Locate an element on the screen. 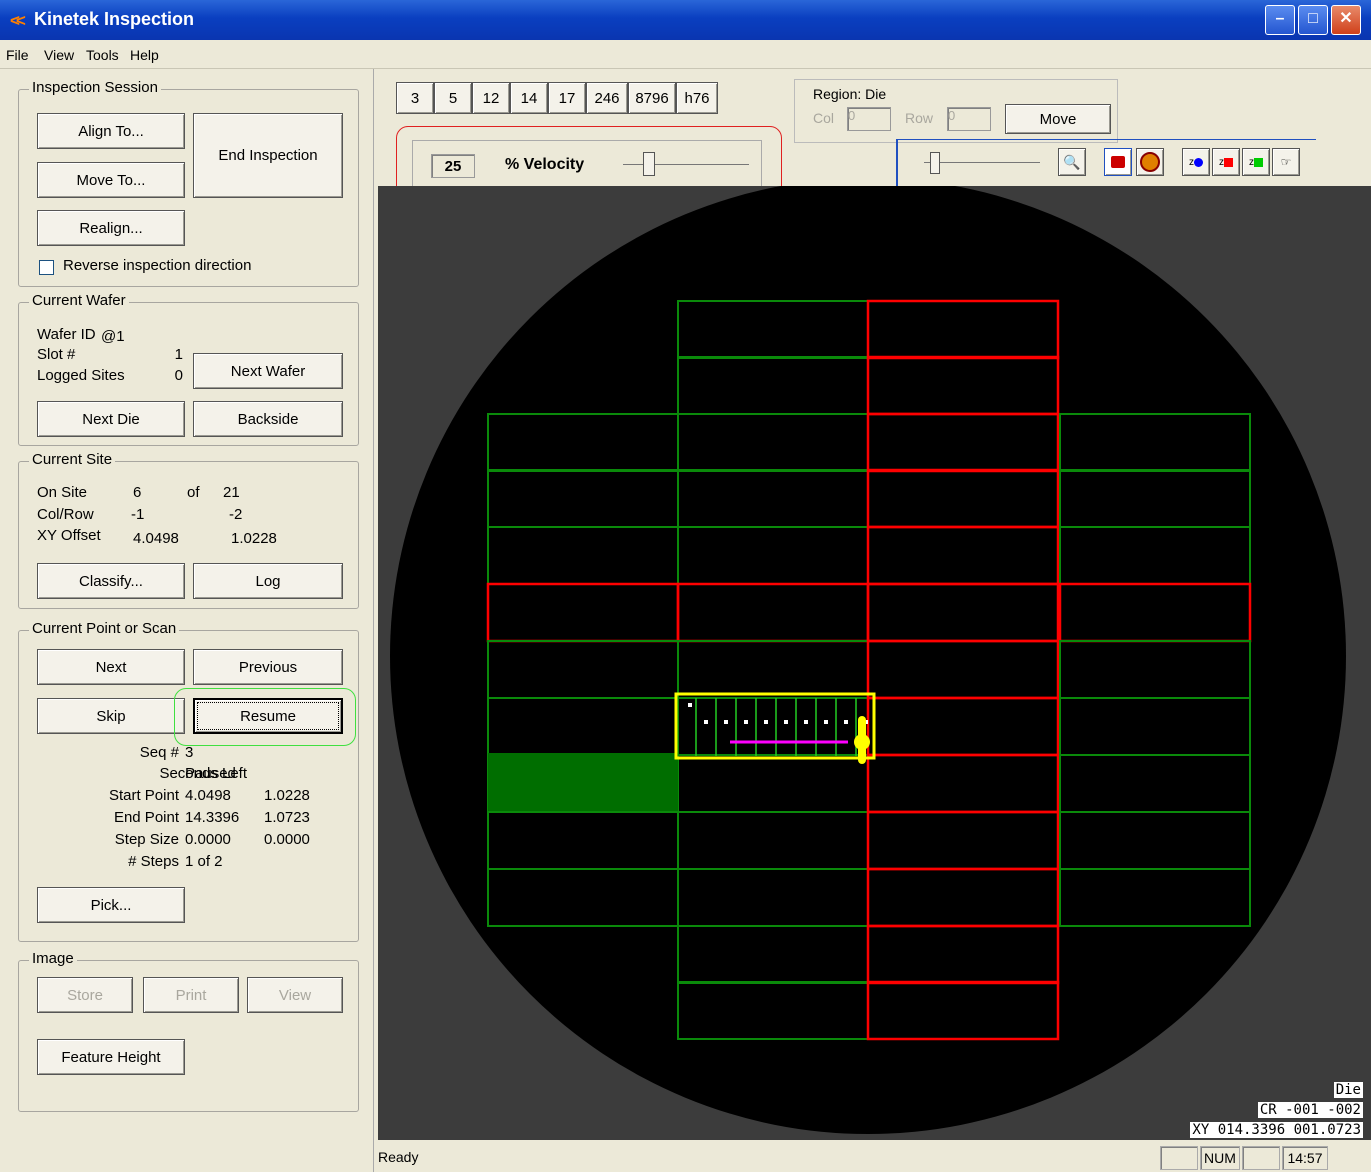  velocity-slider-thumb is located at coordinates (649, 164).